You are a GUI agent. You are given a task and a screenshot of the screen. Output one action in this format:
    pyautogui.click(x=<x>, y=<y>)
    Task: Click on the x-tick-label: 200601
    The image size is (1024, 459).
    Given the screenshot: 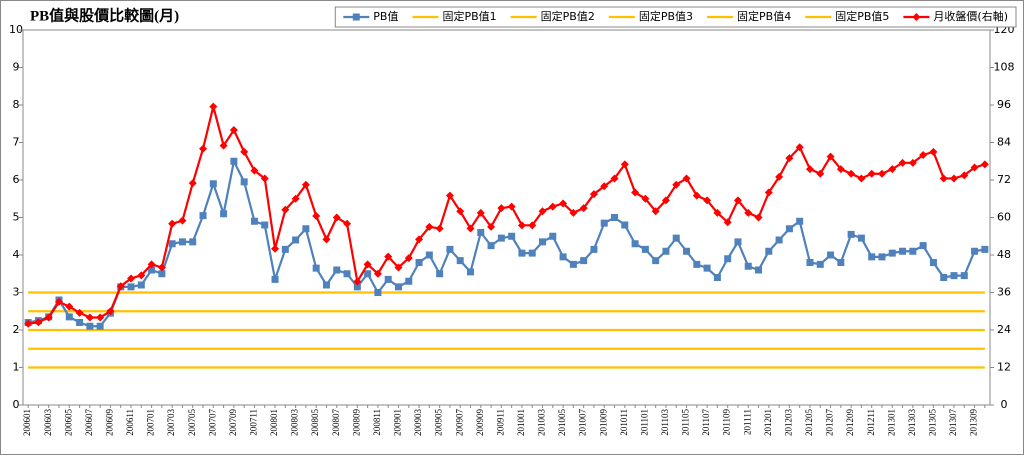 What is the action you would take?
    pyautogui.click(x=27, y=422)
    